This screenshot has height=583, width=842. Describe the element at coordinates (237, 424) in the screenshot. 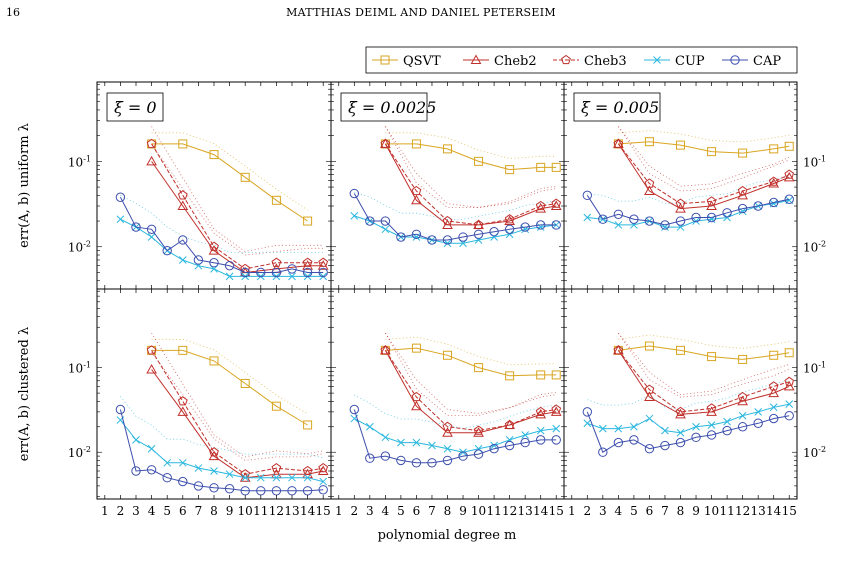

I see `series-line-Cheb2` at that location.